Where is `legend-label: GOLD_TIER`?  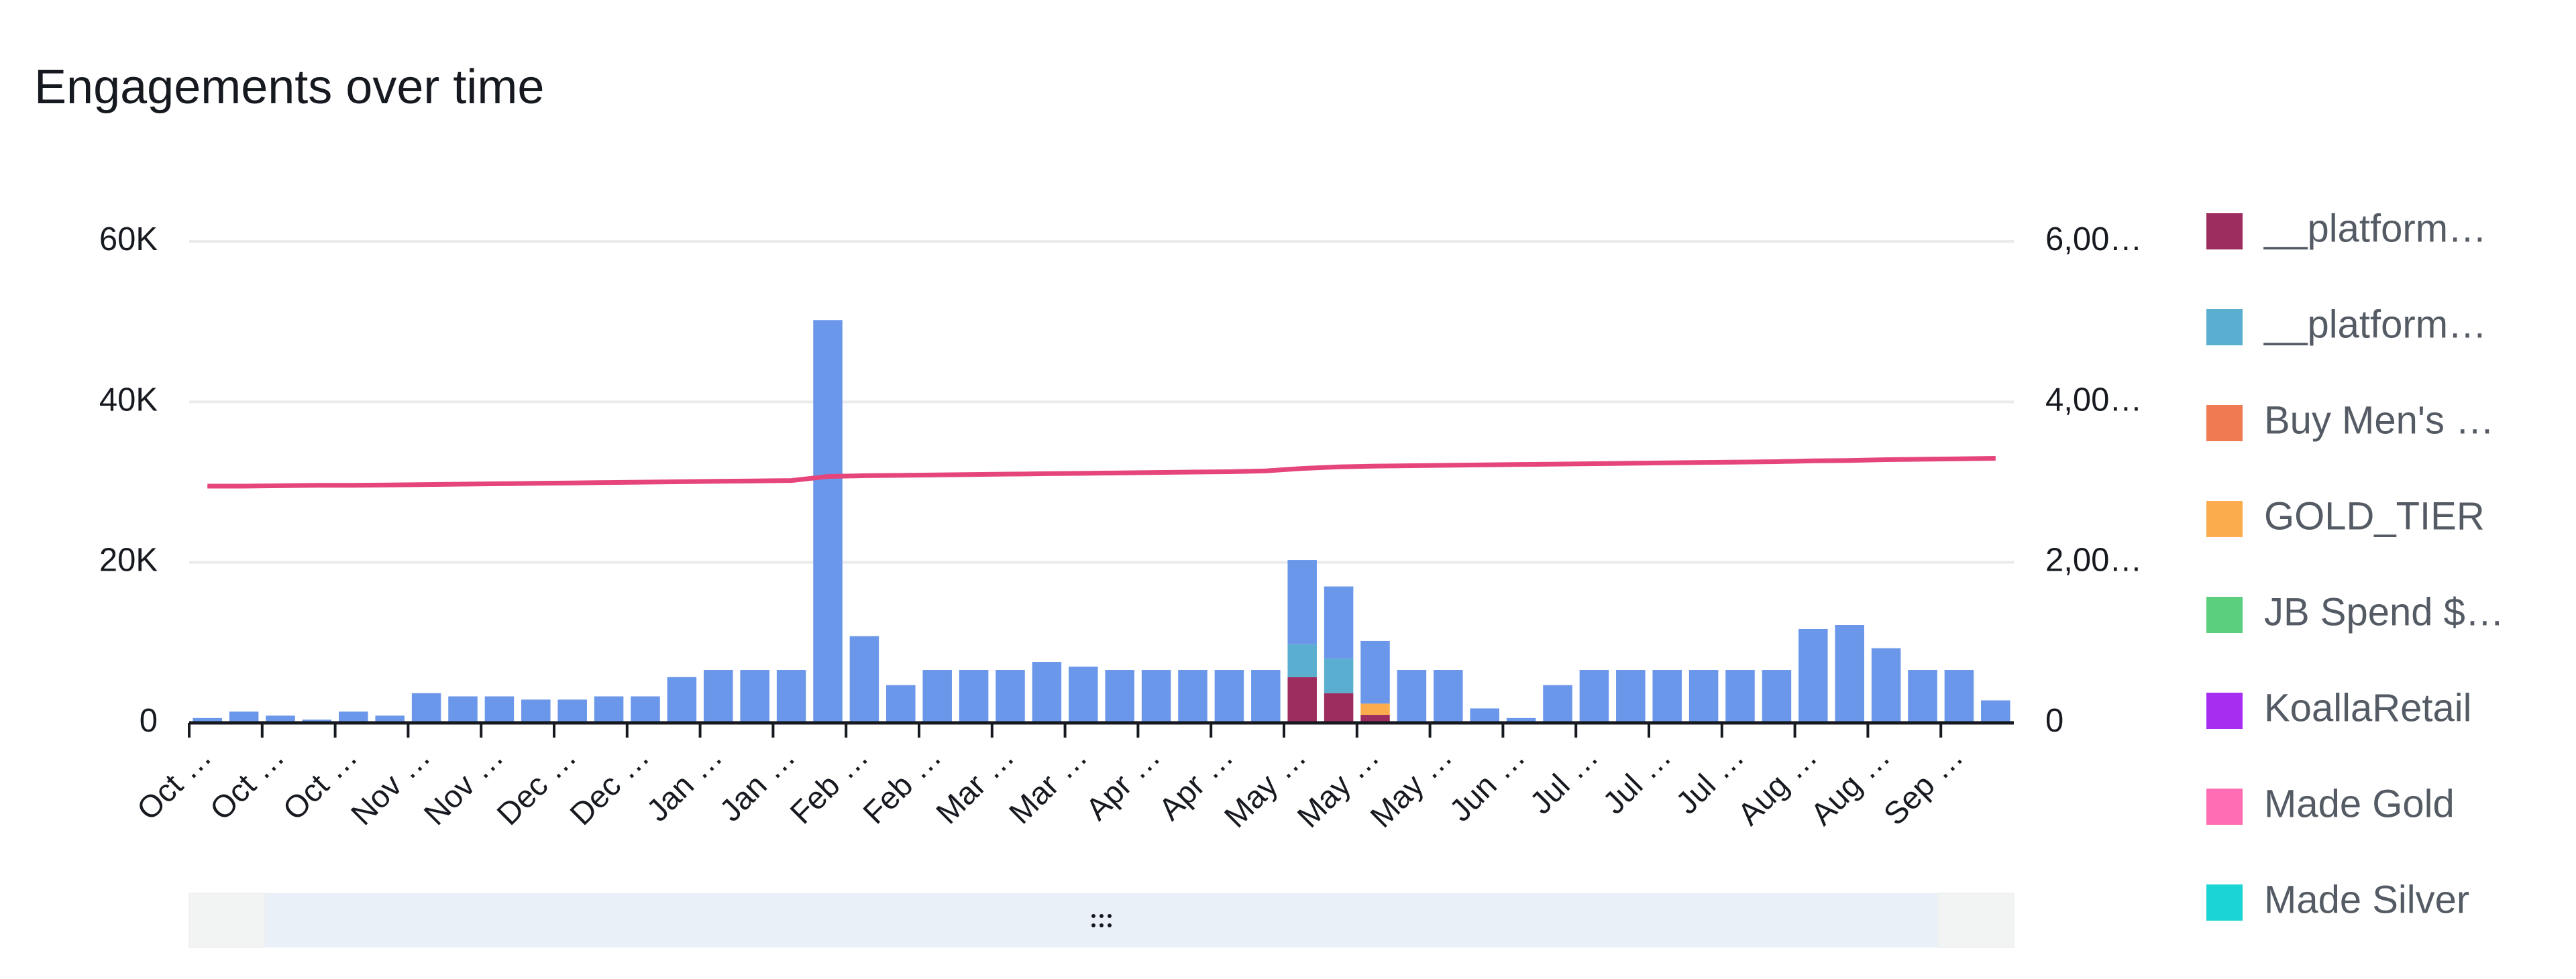 legend-label: GOLD_TIER is located at coordinates (2374, 516).